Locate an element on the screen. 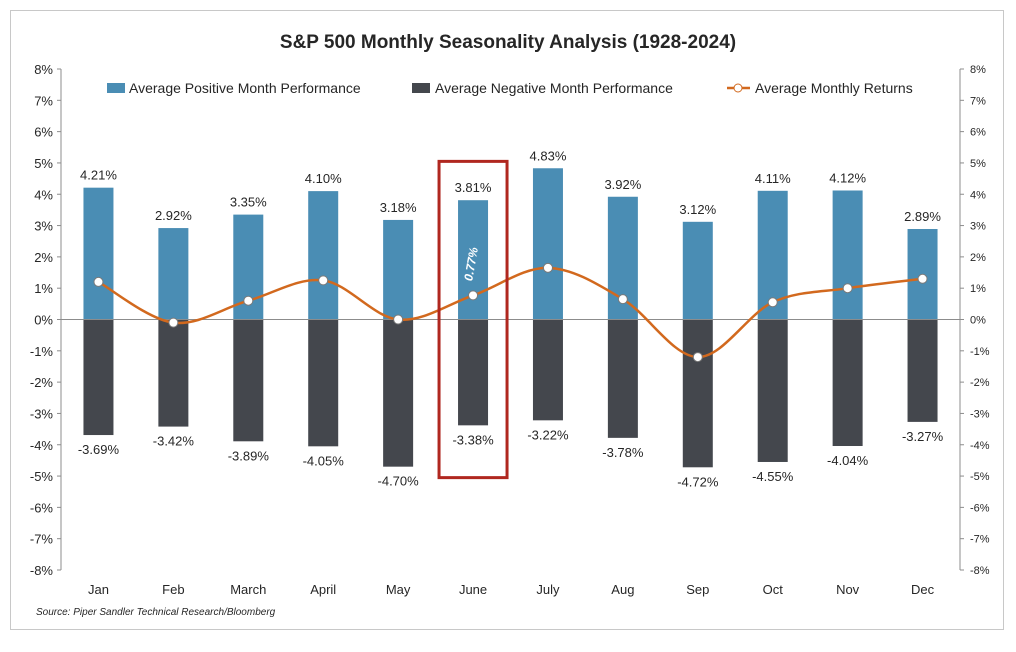 This screenshot has width=1016, height=652. x-category-label: Jan is located at coordinates (98, 589).